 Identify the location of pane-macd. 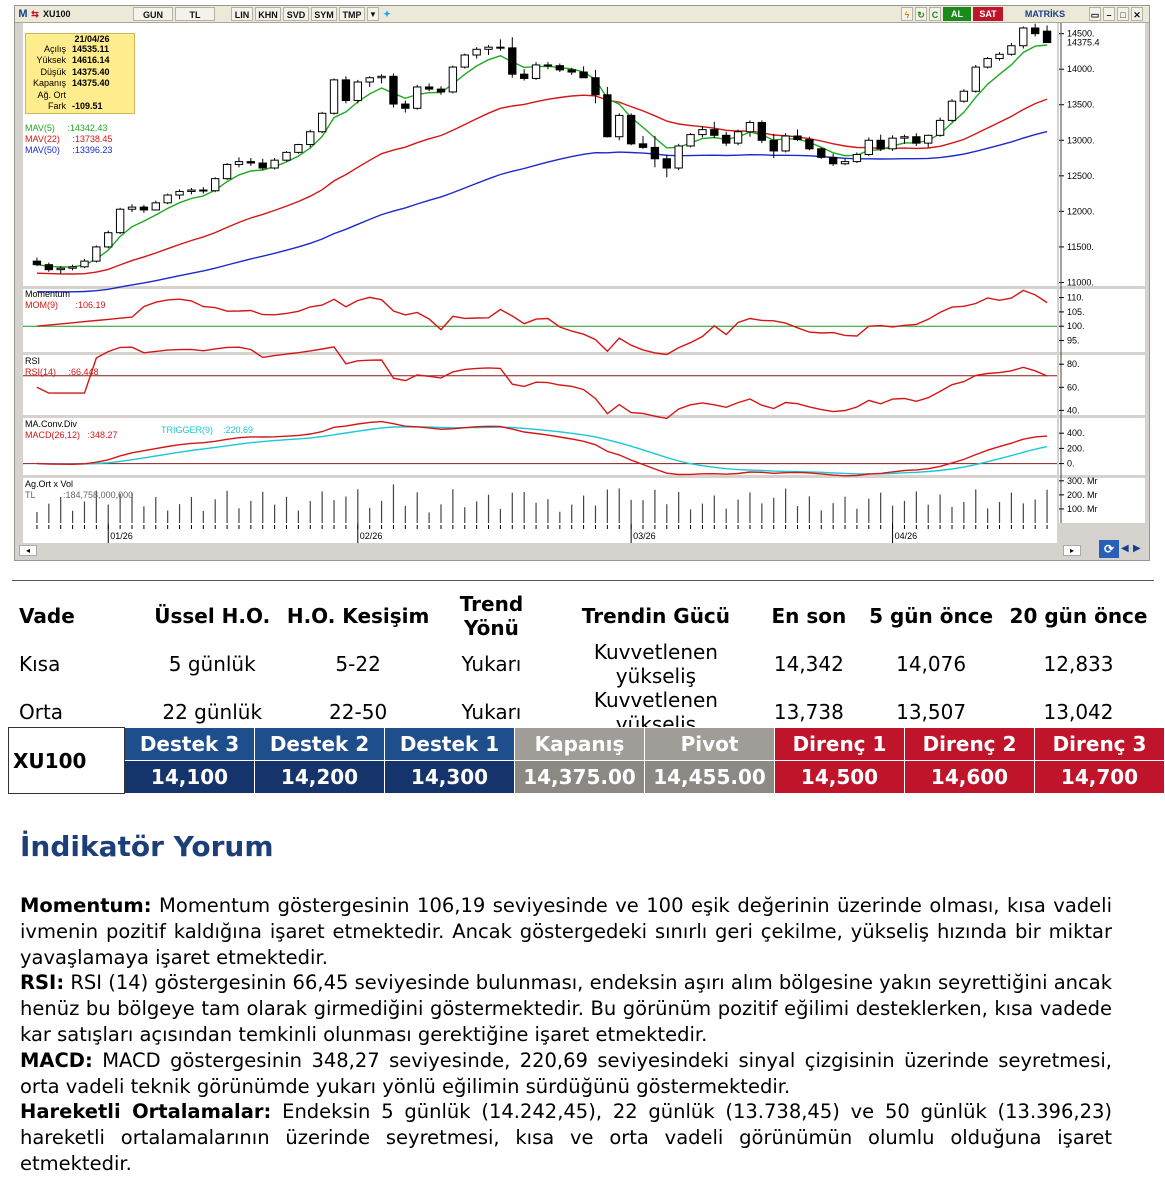
(540, 446).